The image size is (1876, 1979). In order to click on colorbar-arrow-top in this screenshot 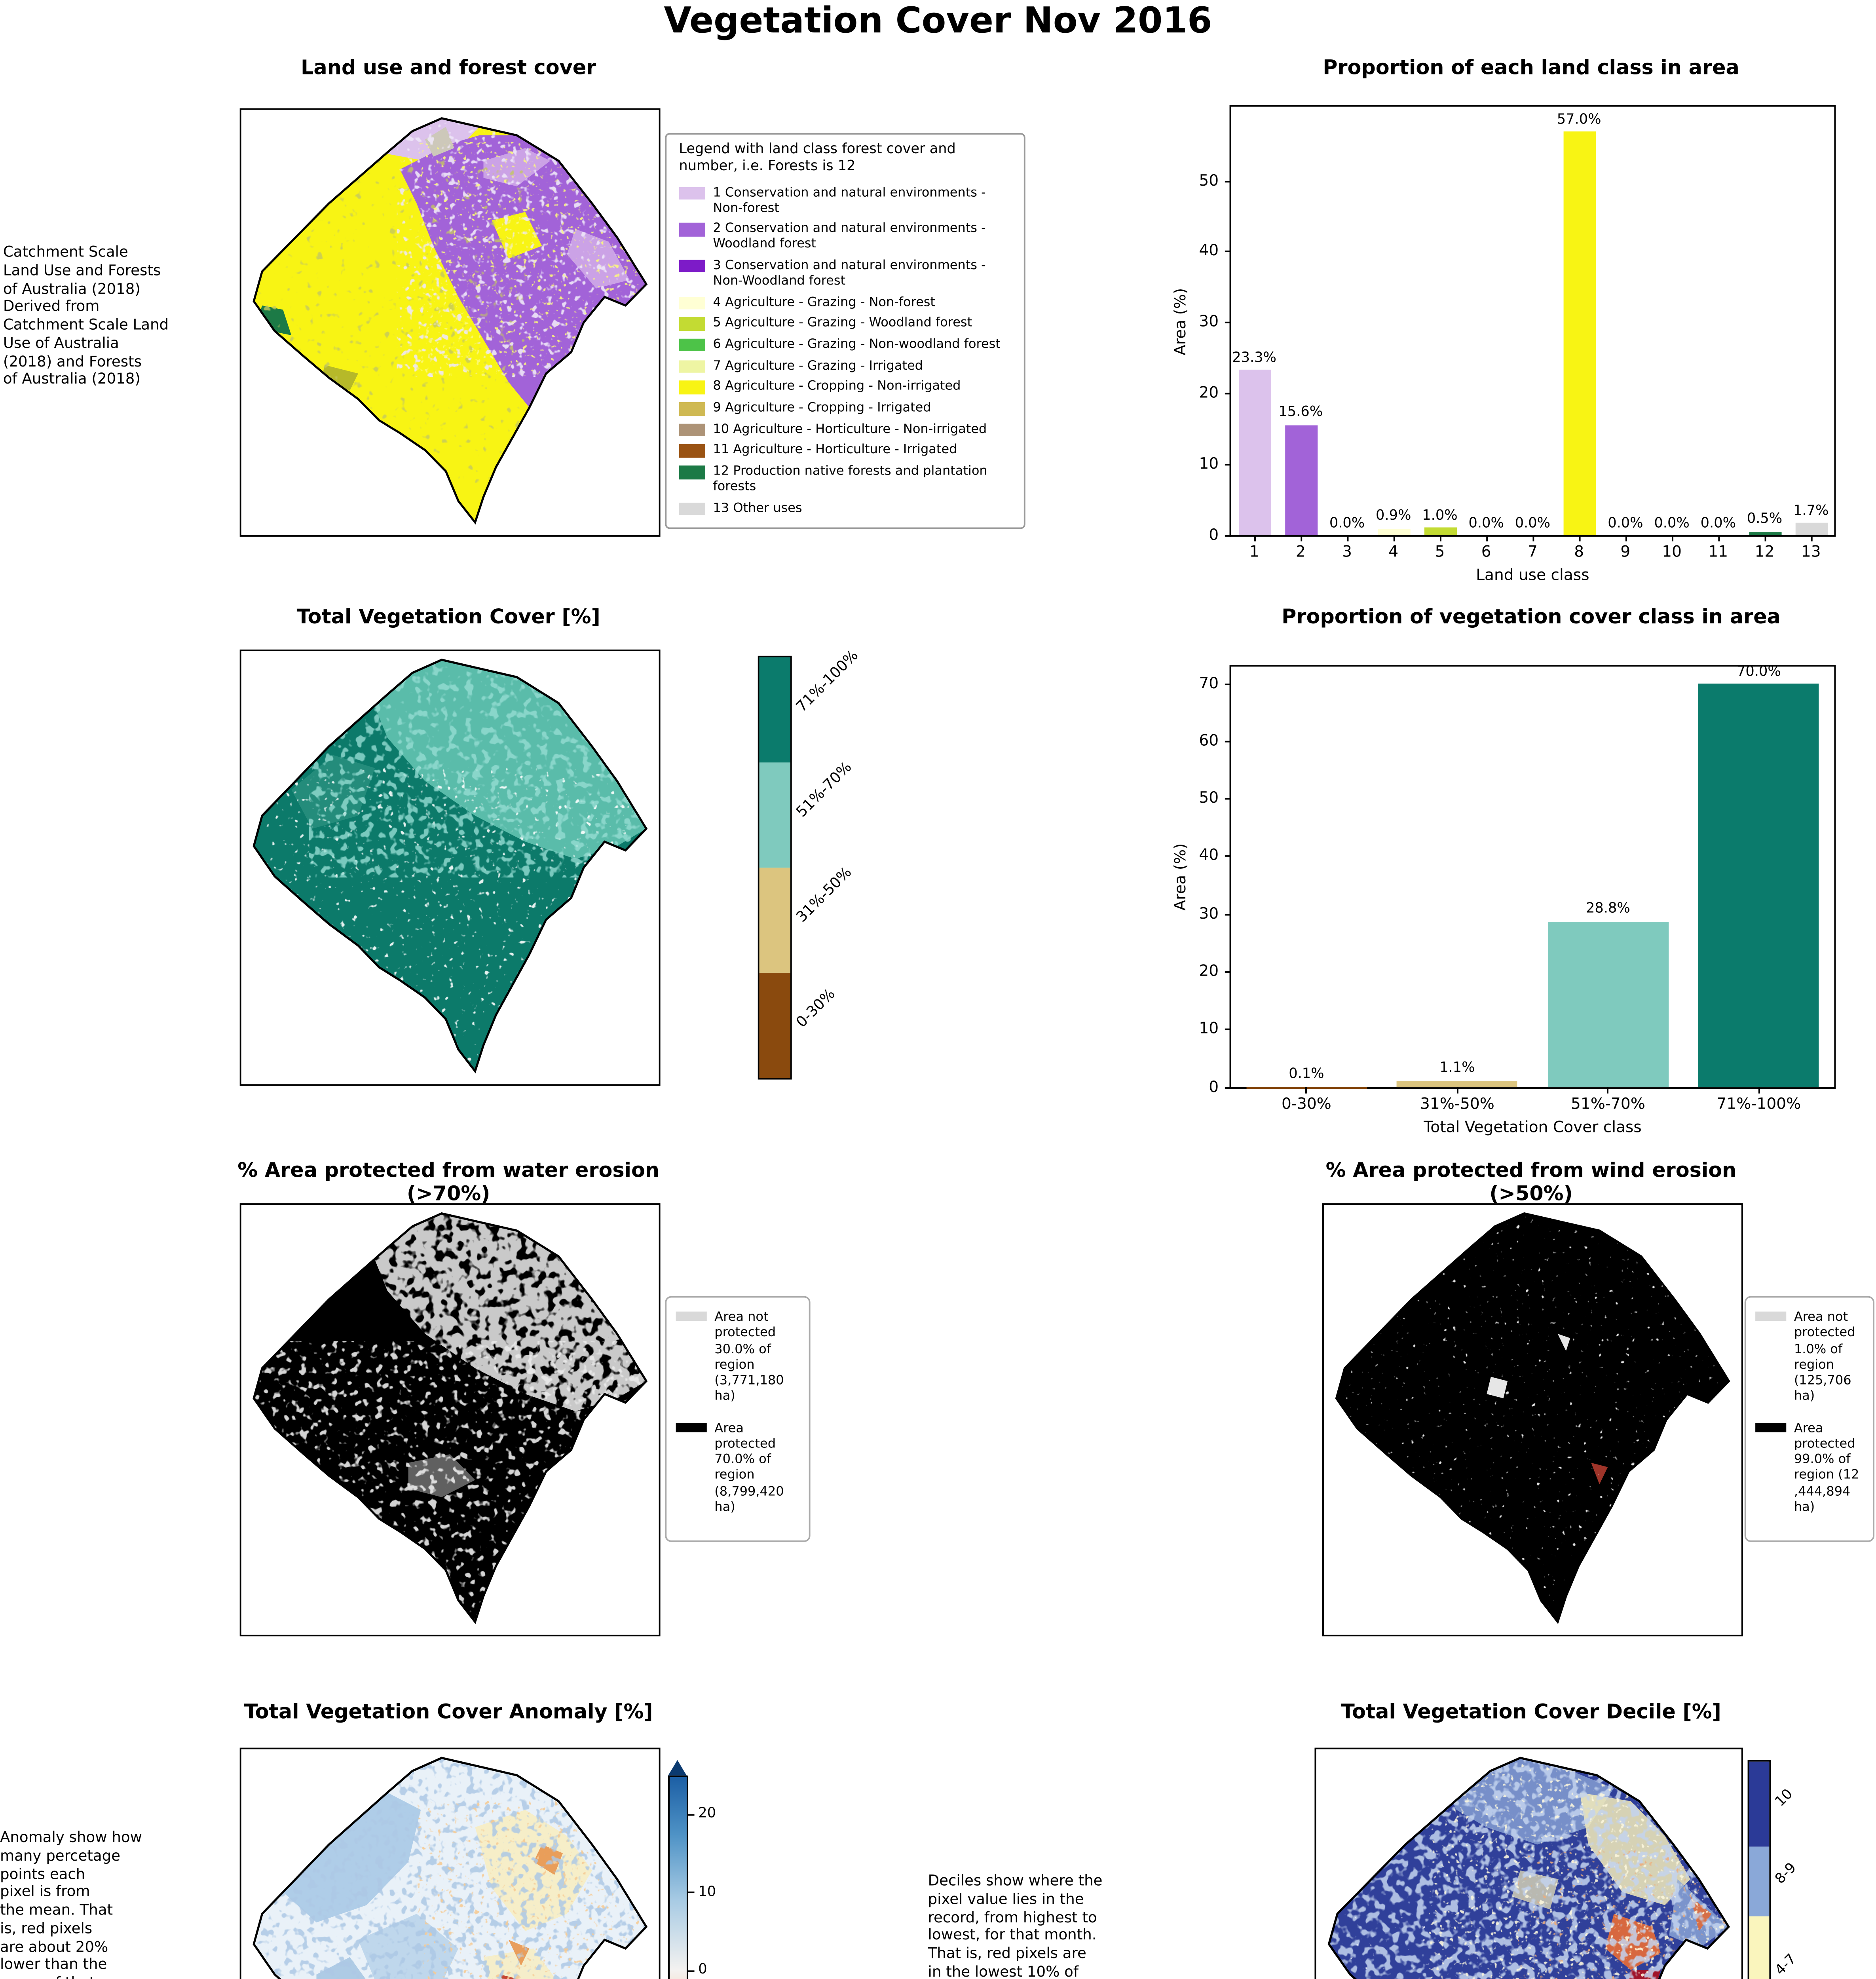, I will do `click(677, 1768)`.